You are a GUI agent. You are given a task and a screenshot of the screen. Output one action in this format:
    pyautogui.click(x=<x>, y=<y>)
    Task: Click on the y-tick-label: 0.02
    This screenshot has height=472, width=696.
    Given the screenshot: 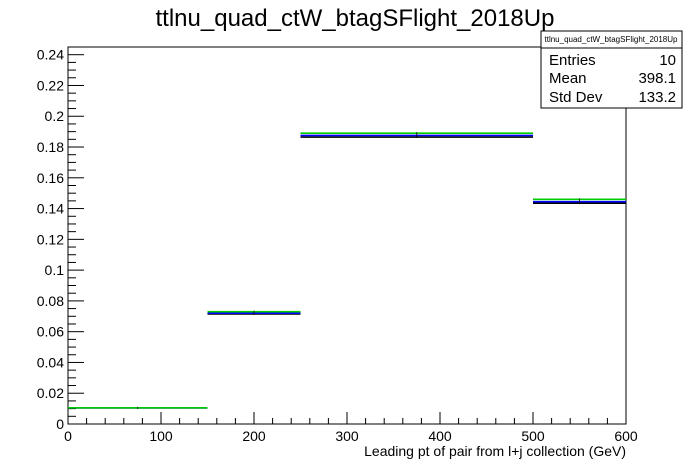 What is the action you would take?
    pyautogui.click(x=50, y=393)
    